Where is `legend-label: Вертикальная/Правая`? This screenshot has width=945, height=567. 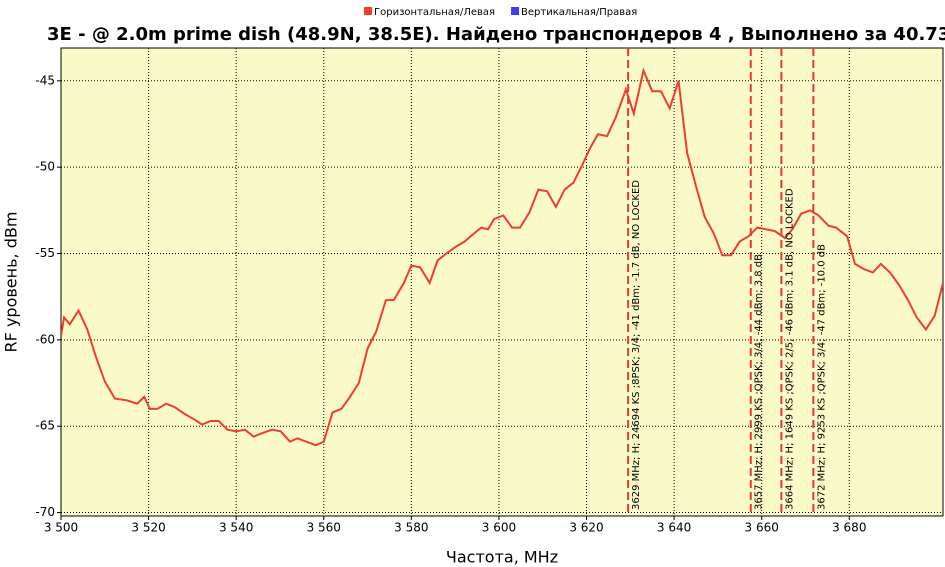 legend-label: Вертикальная/Правая is located at coordinates (579, 12).